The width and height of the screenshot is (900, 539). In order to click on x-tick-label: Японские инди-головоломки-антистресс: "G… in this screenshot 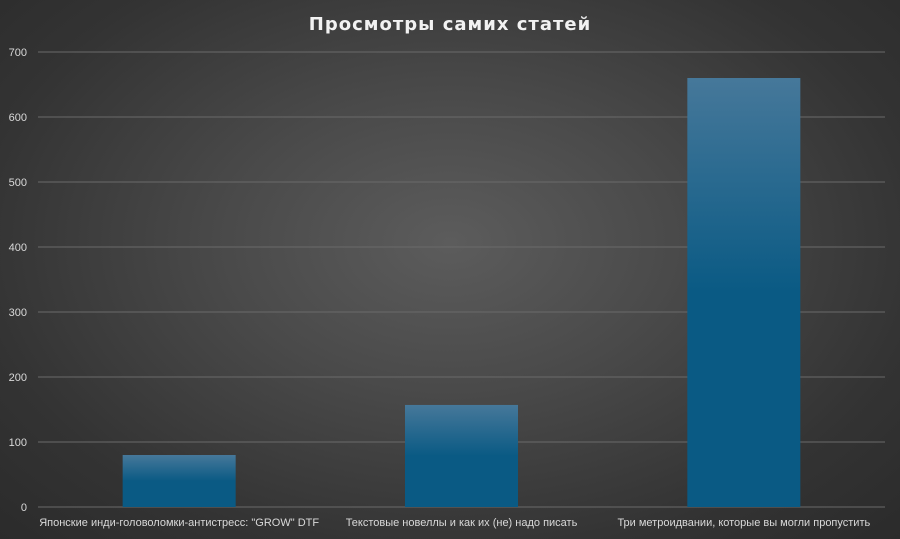, I will do `click(179, 523)`.